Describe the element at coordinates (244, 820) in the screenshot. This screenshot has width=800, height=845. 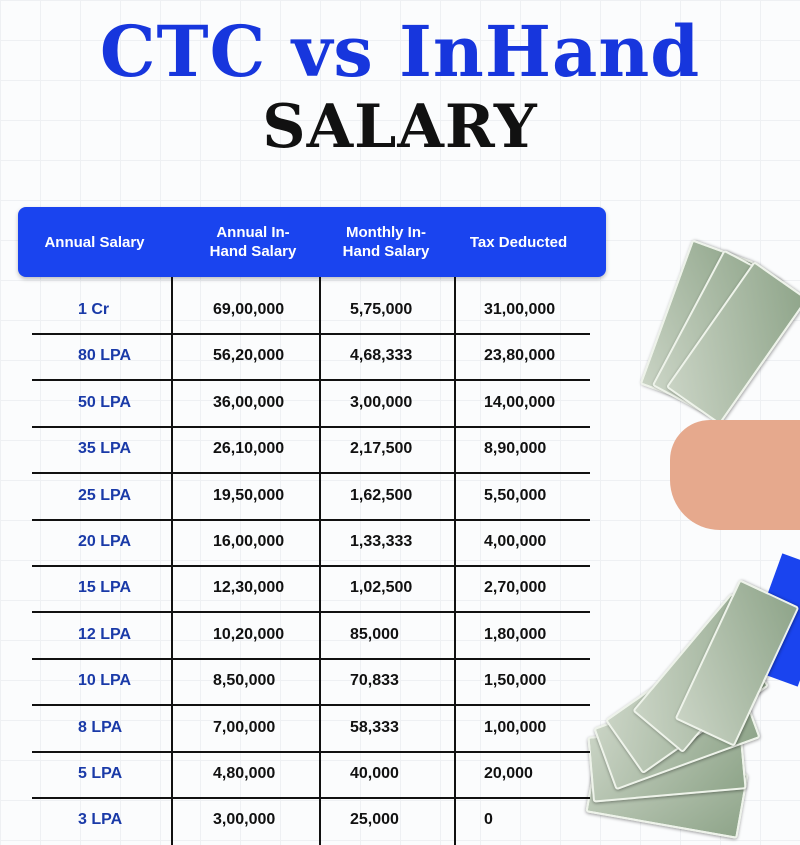
I see `cell-annual-inhand: 3,00,000` at that location.